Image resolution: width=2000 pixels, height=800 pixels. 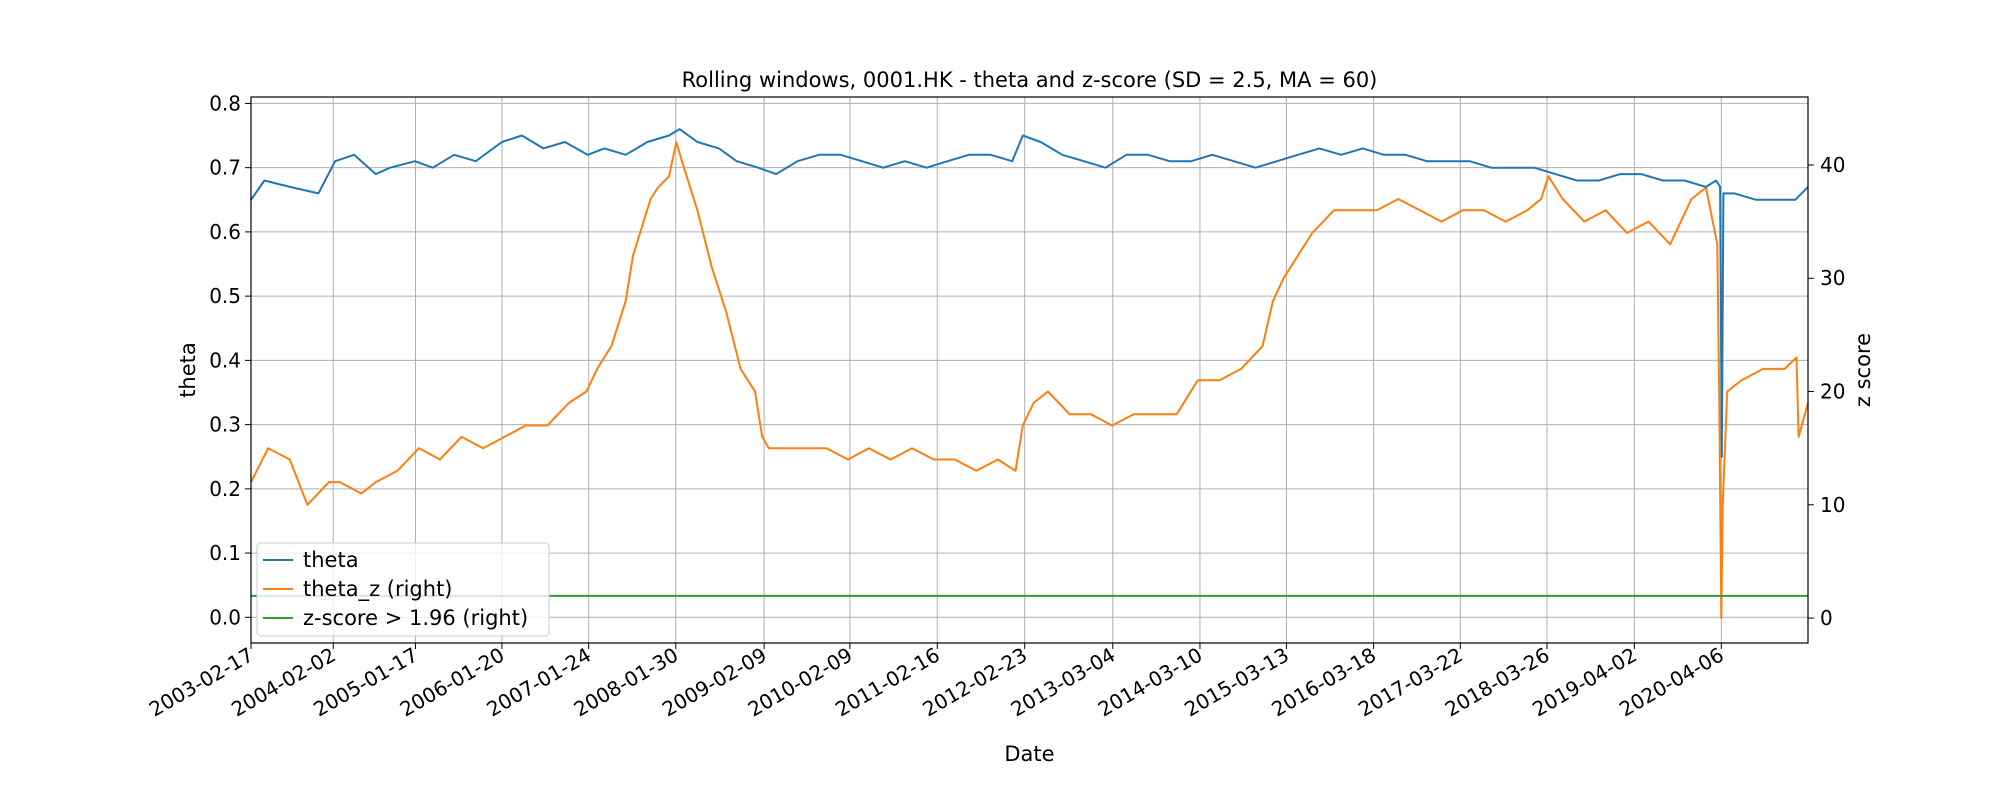 I want to click on y-left-tick-label: 0.2, so click(x=225, y=489).